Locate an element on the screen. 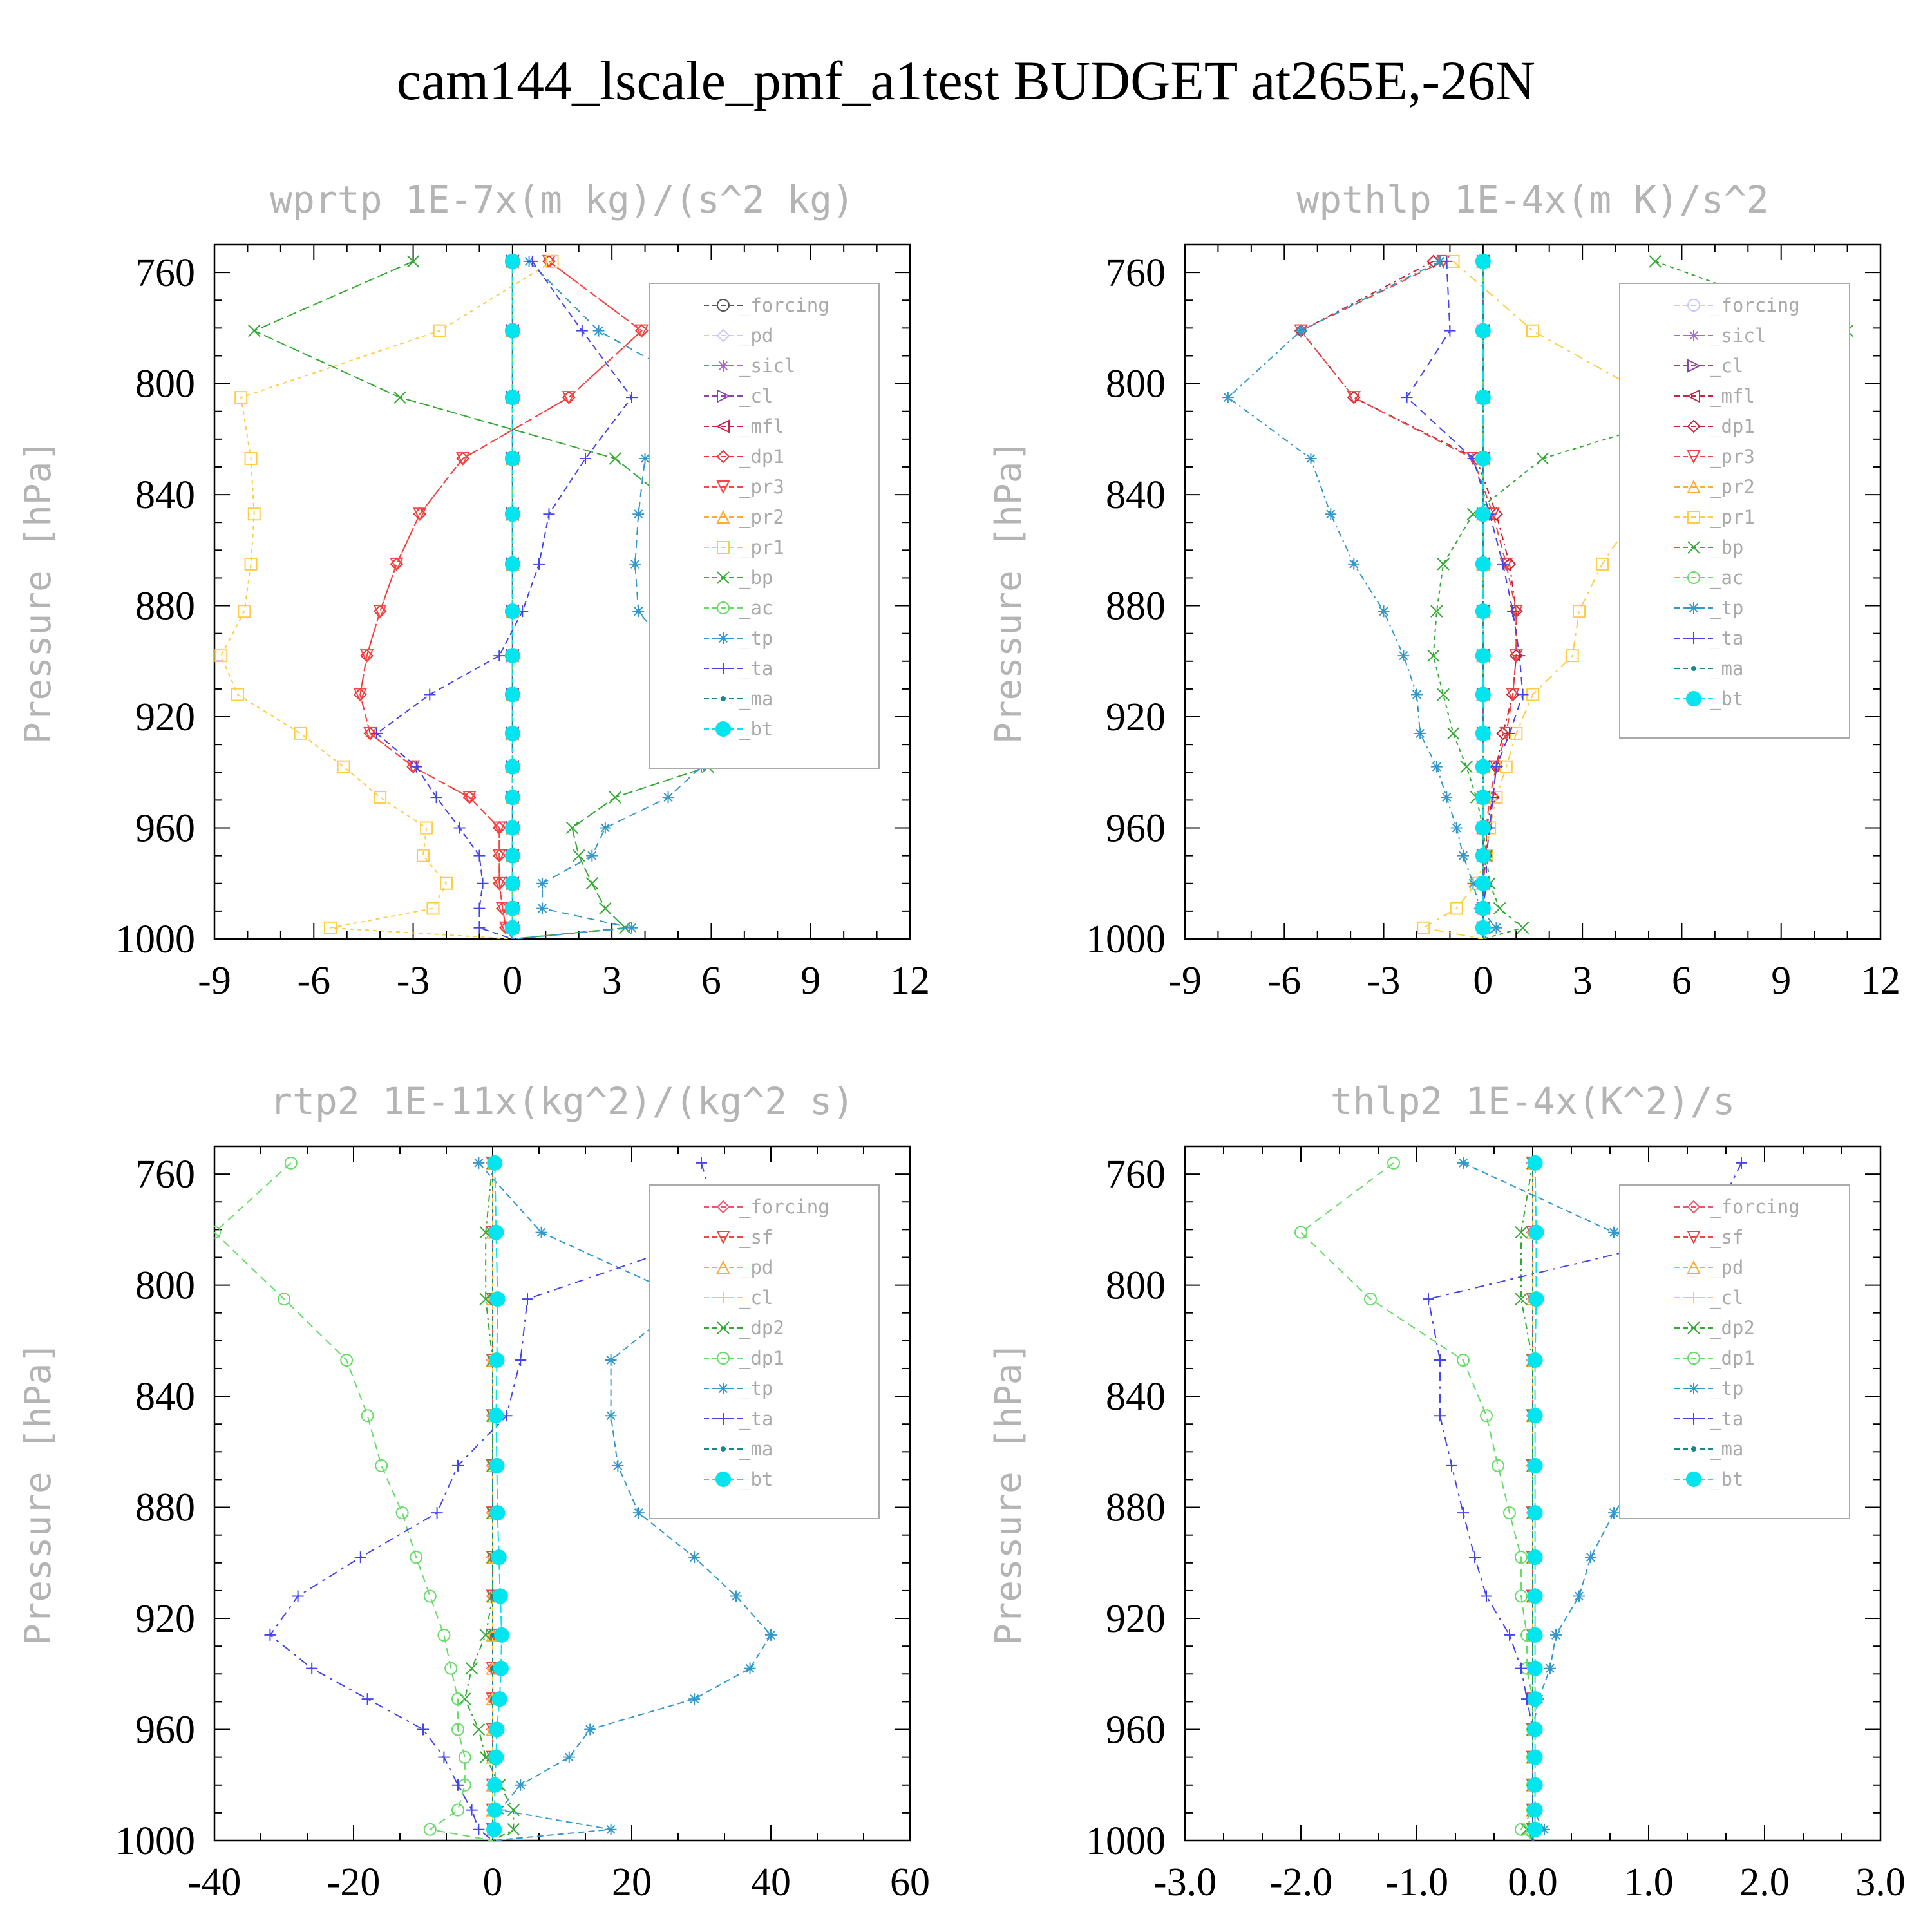 Image resolution: width=1932 pixels, height=1932 pixels. x-tick-label: 60 is located at coordinates (910, 1882).